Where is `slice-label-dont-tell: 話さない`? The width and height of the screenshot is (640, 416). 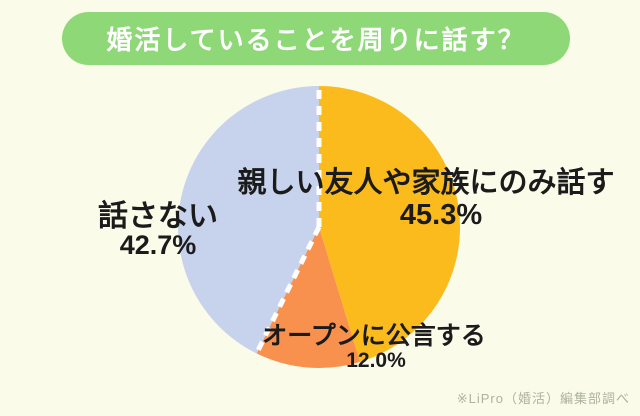
slice-label-dont-tell: 話さない is located at coordinates (158, 216).